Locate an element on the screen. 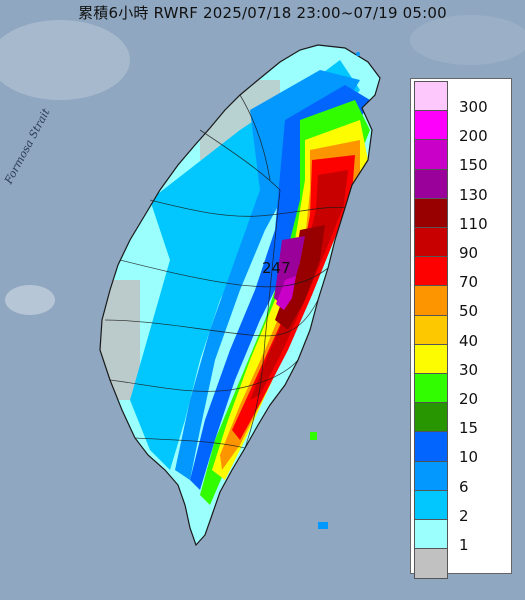  legend-label: 10 is located at coordinates (469, 457).